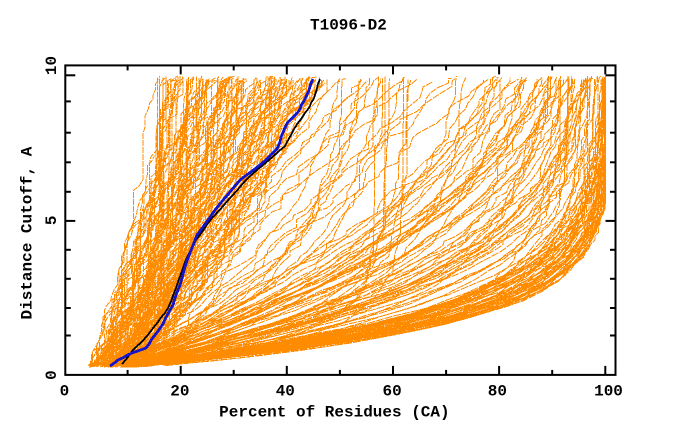 Image resolution: width=680 pixels, height=440 pixels. Describe the element at coordinates (348, 26) in the screenshot. I see `svg-text: T1096-D2` at that location.